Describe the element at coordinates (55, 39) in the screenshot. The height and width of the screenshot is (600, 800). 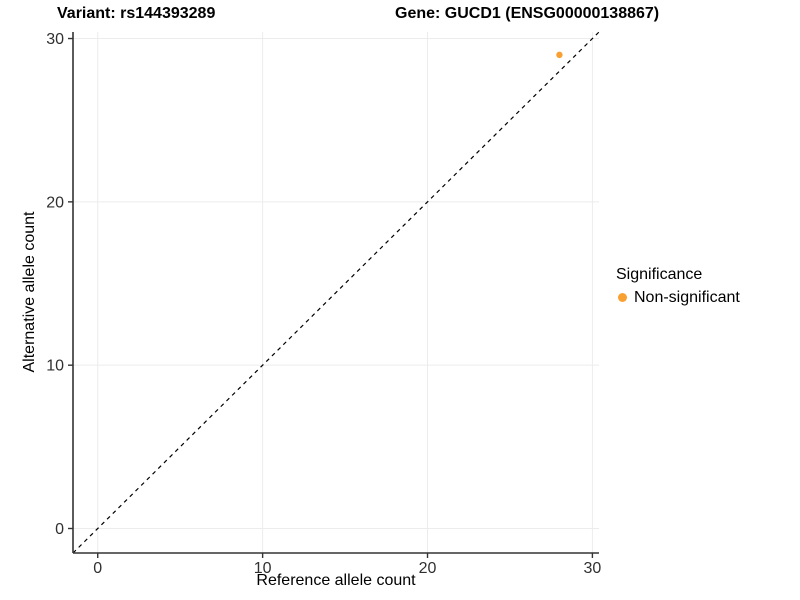
I see `y-tick-label: 30` at that location.